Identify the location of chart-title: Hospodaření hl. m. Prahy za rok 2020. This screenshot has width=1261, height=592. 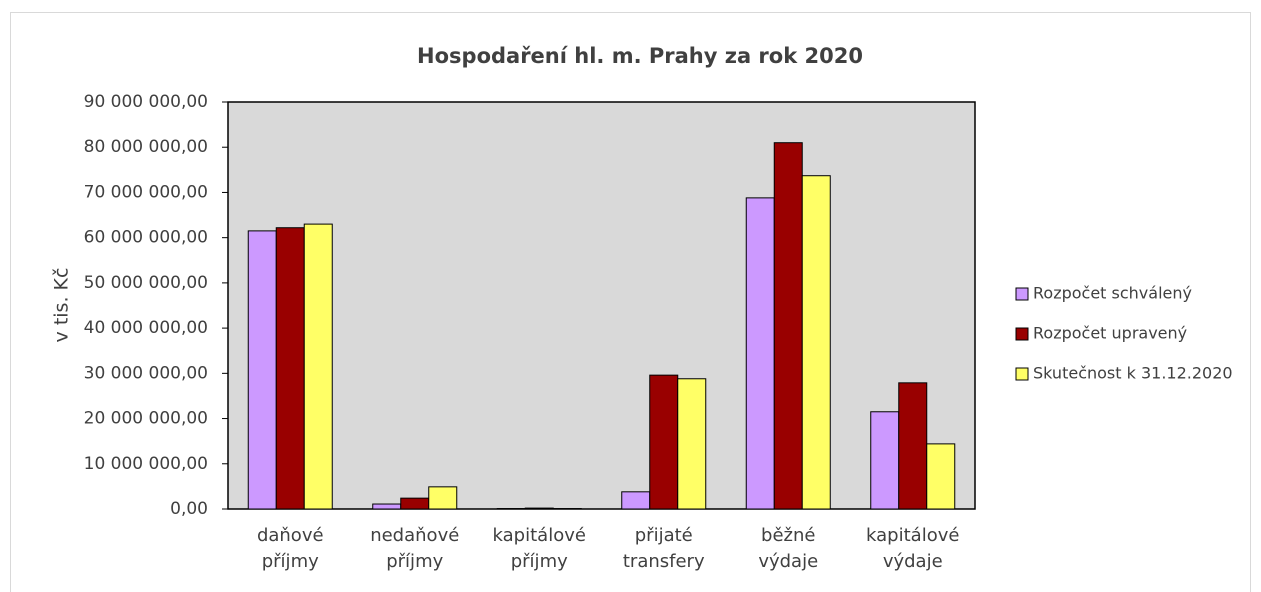
(640, 56).